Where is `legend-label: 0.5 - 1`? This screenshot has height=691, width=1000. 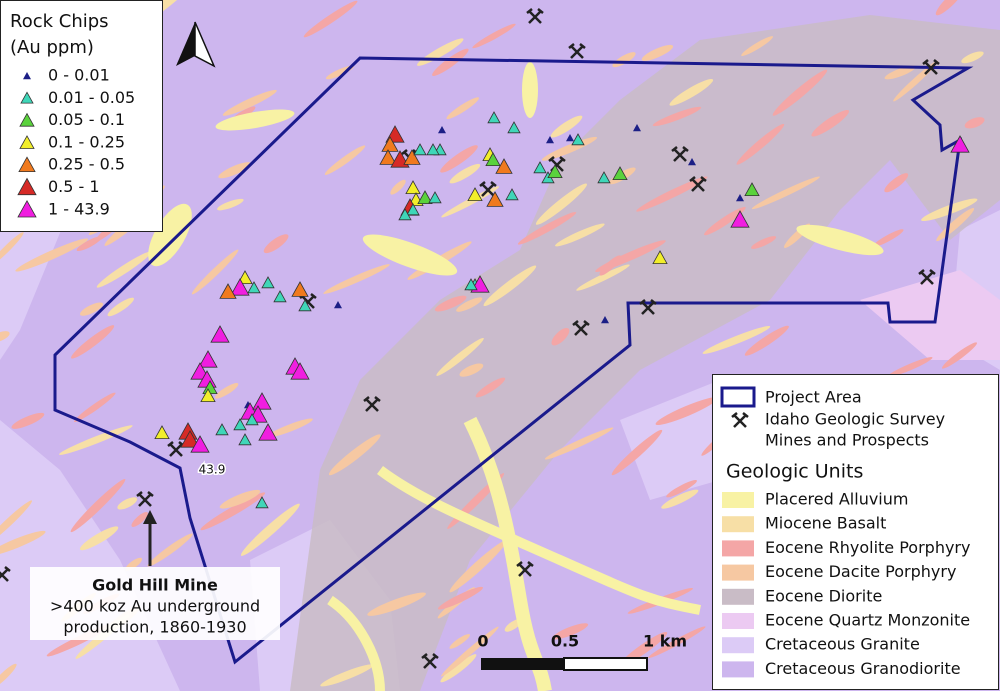 legend-label: 0.5 - 1 is located at coordinates (74, 186).